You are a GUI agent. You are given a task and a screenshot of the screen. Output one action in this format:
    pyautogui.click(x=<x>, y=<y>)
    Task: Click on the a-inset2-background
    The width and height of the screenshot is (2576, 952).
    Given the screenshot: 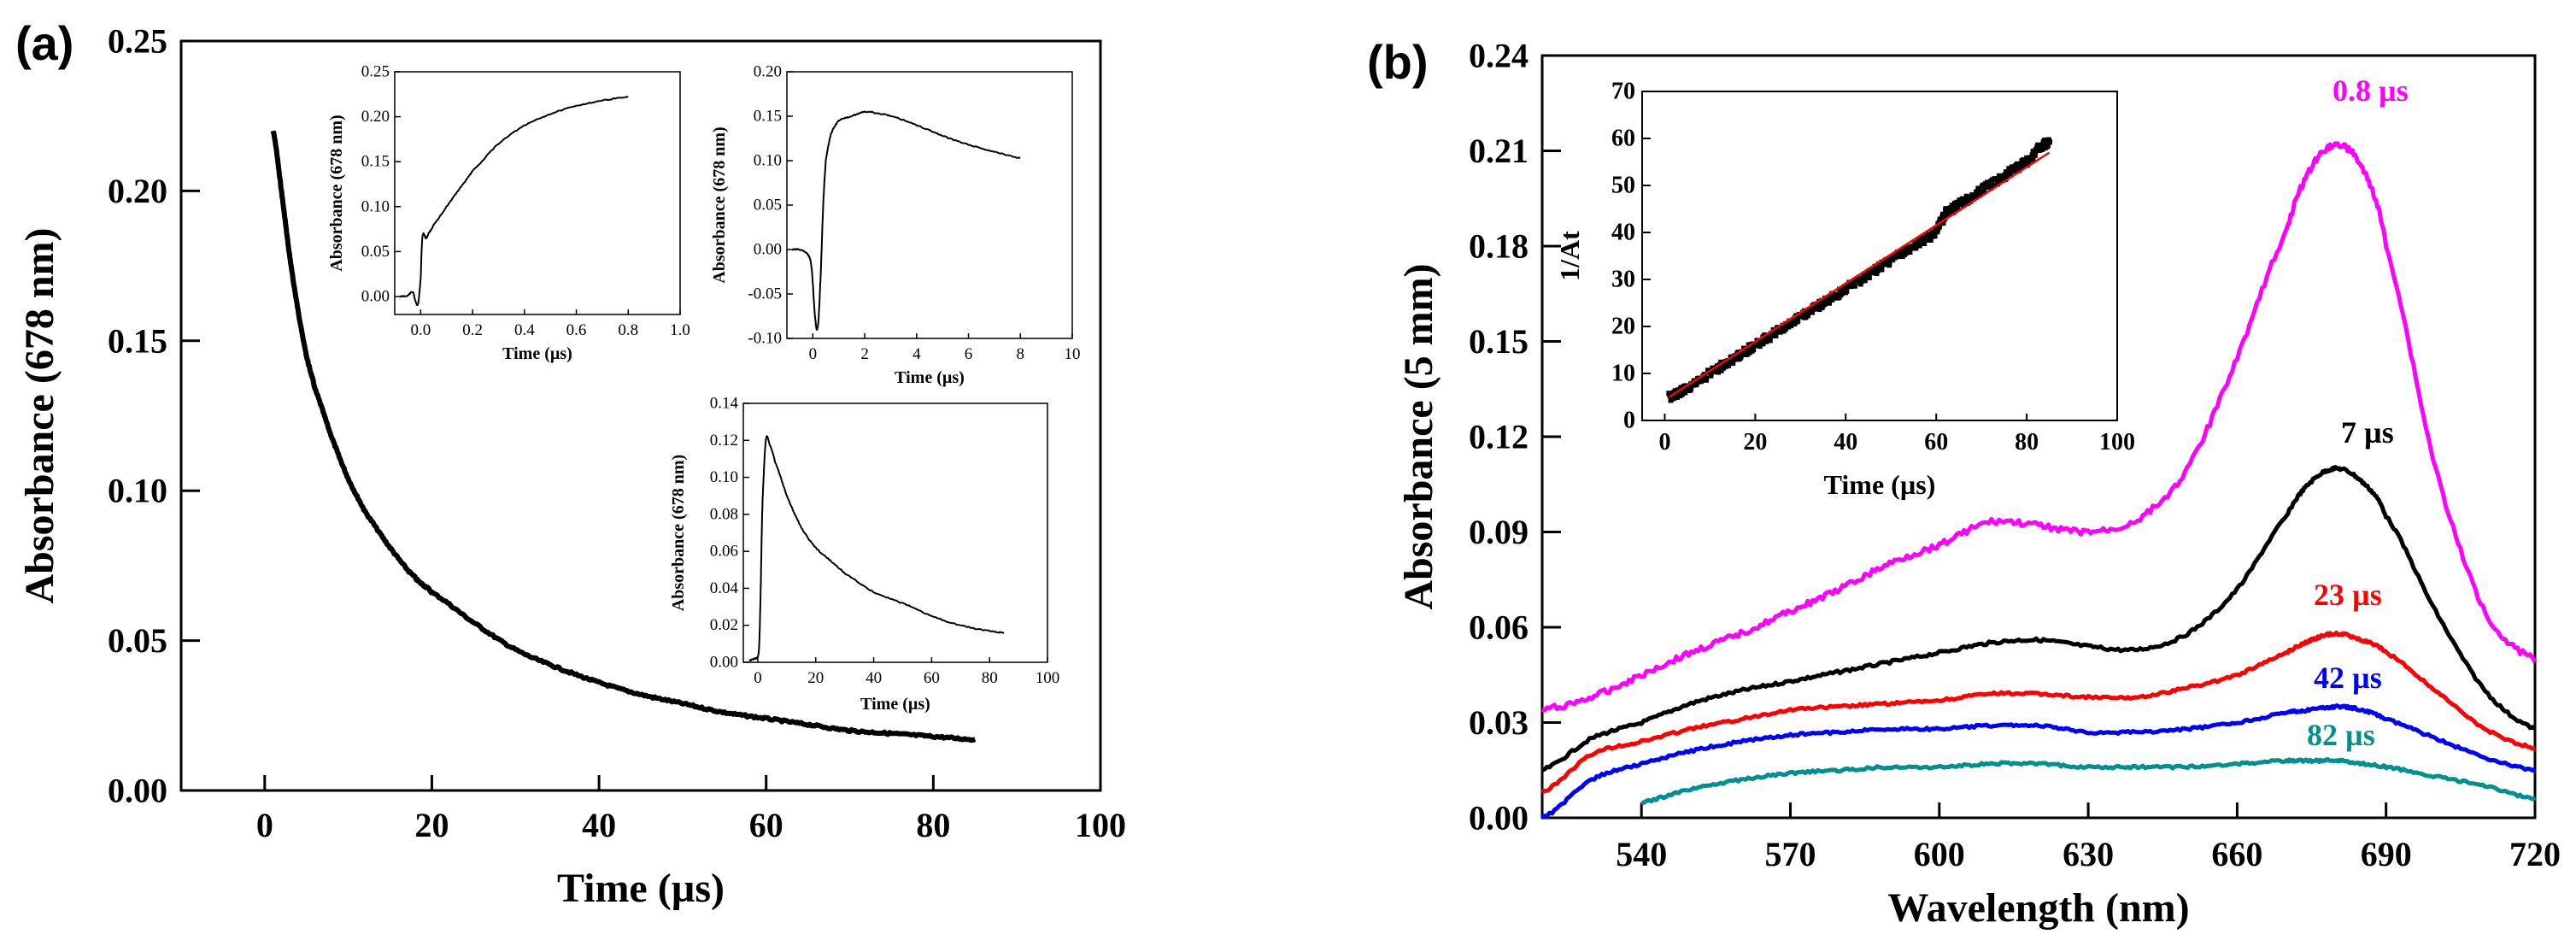 What is the action you would take?
    pyautogui.click(x=929, y=205)
    